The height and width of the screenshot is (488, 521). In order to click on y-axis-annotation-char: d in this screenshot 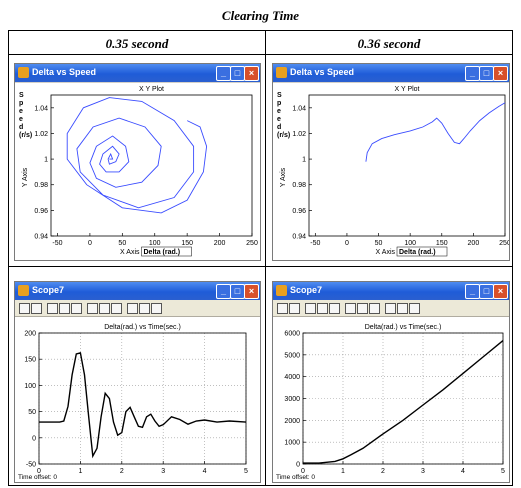, I will do `click(279, 127)`.